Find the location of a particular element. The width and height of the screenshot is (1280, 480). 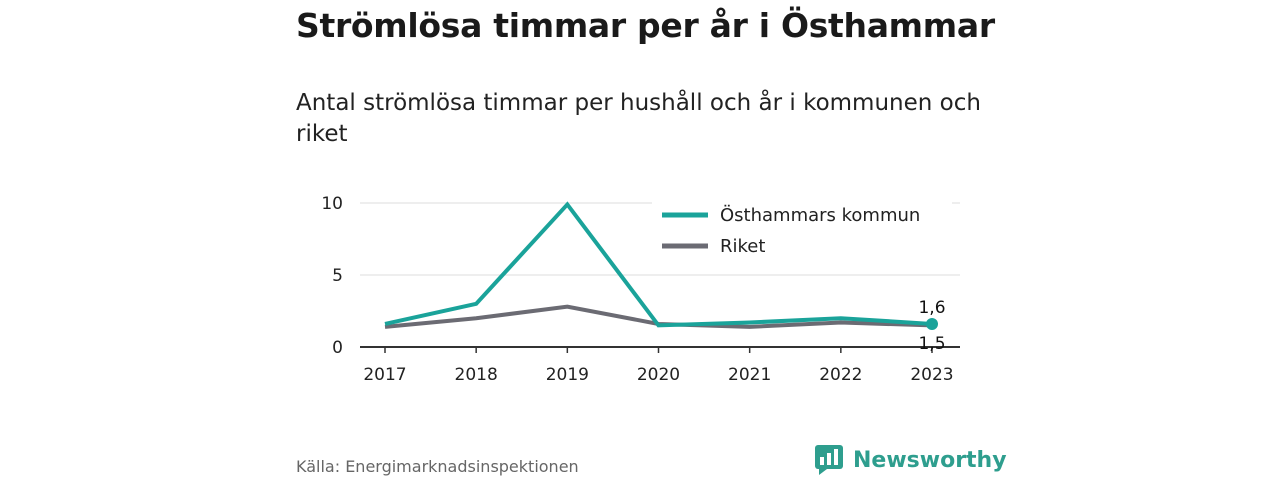

chart-title: Strömlösa timmar per år i Östhammar is located at coordinates (645, 25).